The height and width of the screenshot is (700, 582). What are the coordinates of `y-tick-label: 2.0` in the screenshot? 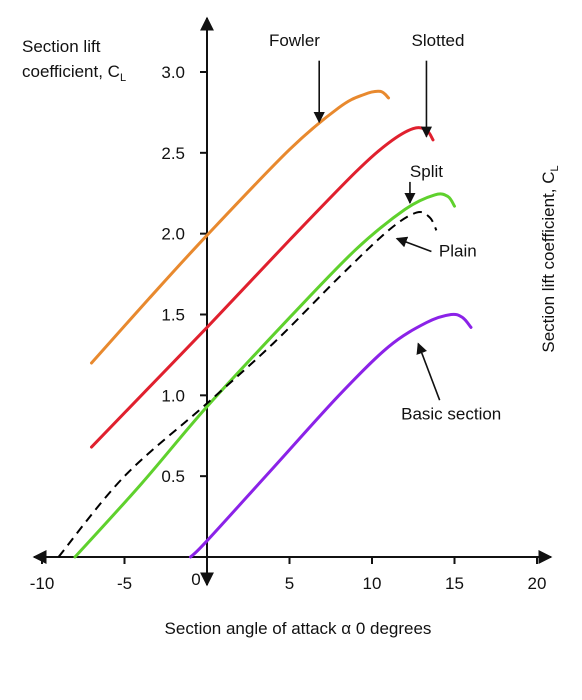 It's located at (173, 234).